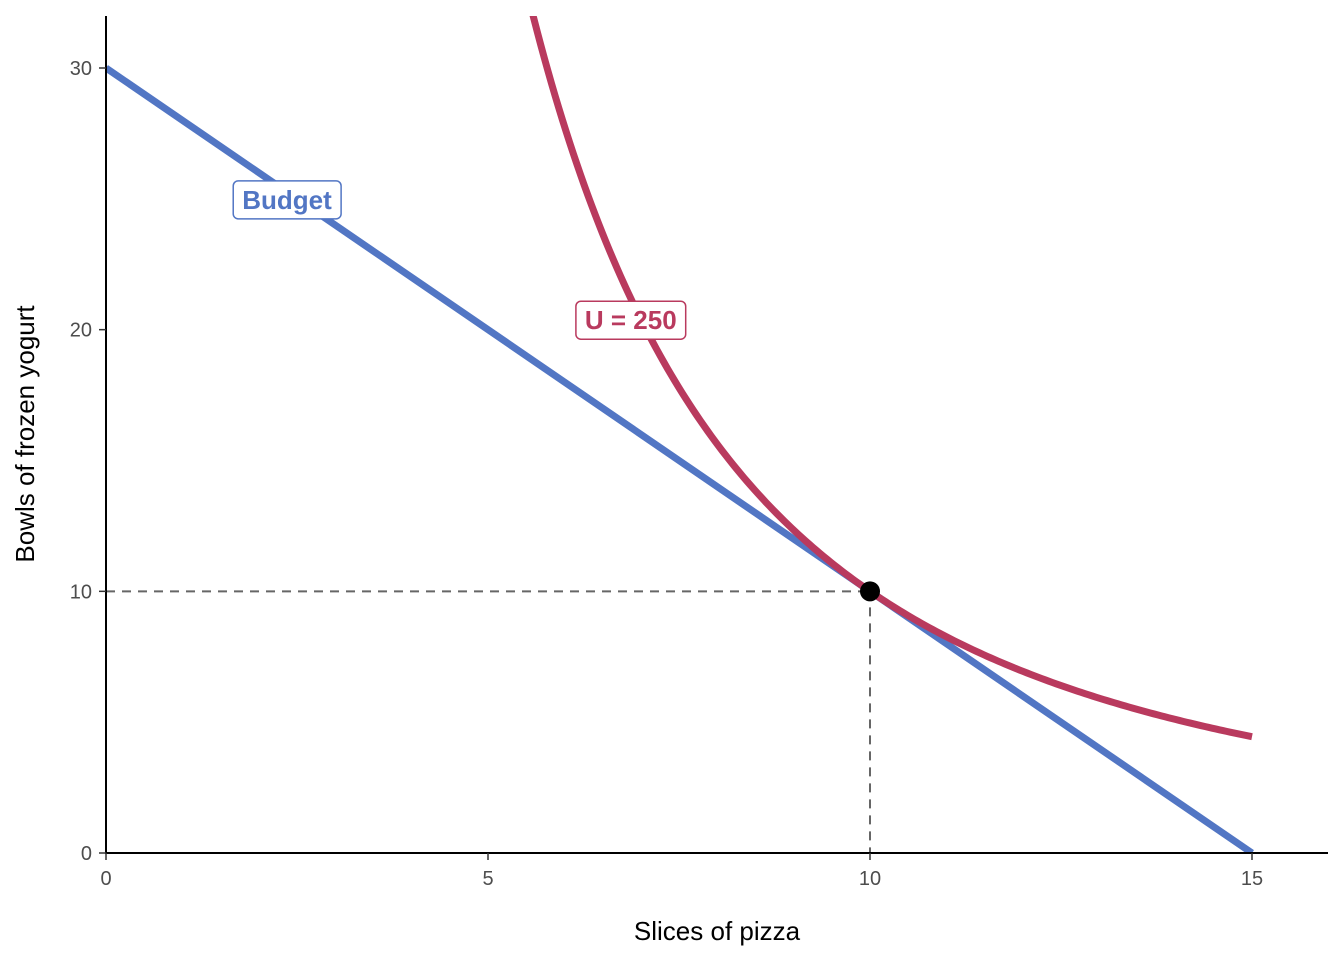 The image size is (1344, 960). What do you see at coordinates (459, 260) in the screenshot?
I see `label-layer: Budget U = 250` at bounding box center [459, 260].